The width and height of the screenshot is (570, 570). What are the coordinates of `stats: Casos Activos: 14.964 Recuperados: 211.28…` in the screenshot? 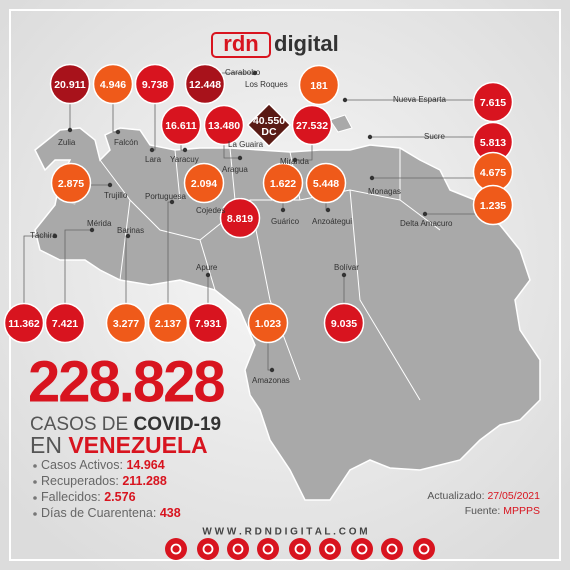 It's located at (107, 489).